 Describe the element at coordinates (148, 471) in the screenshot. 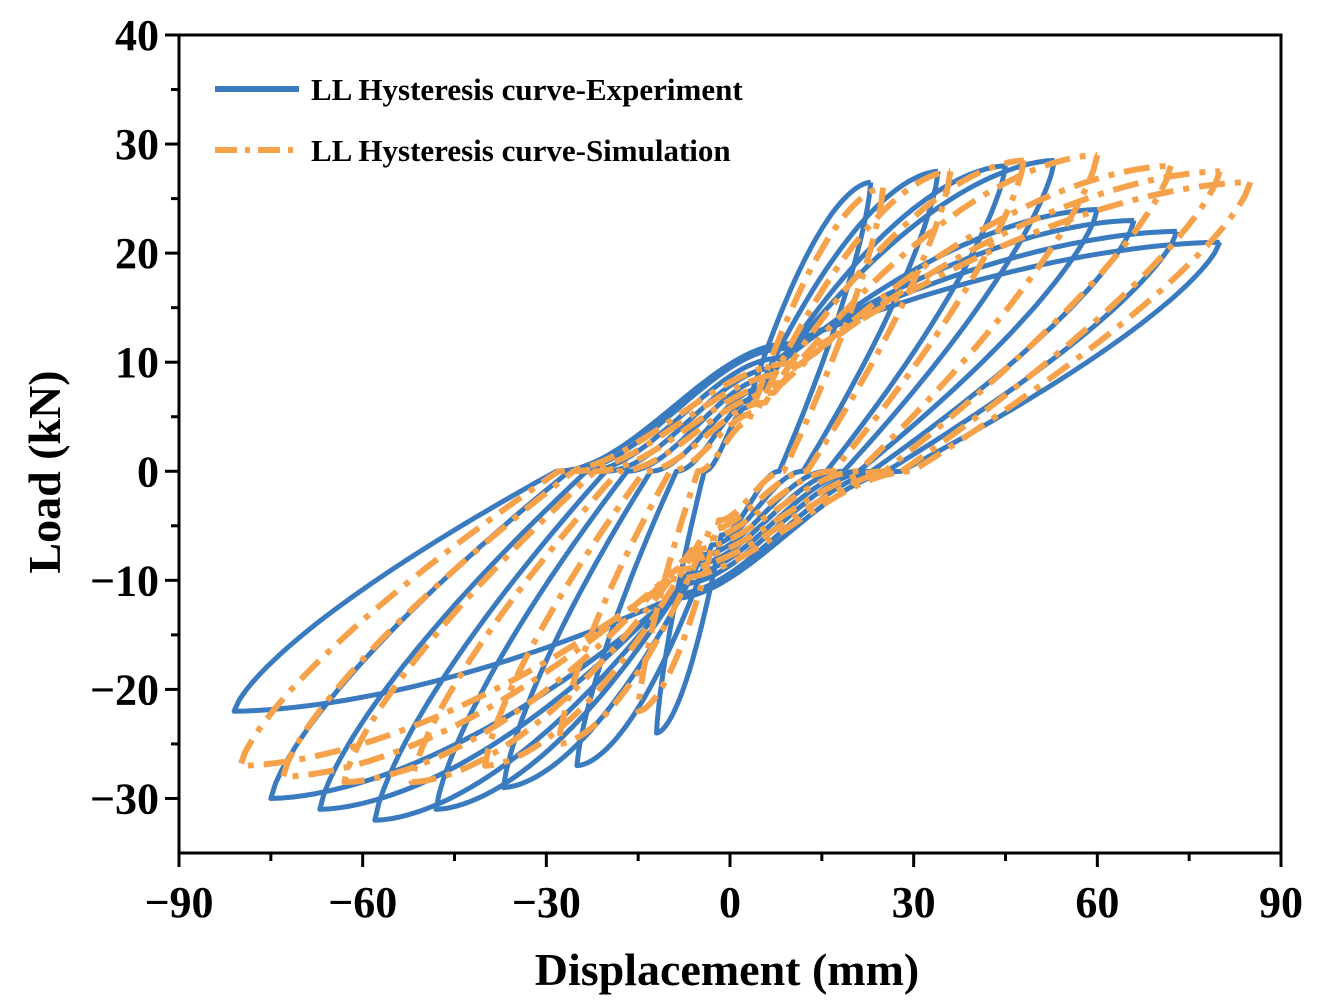

I see `y-tick-label: 0` at that location.